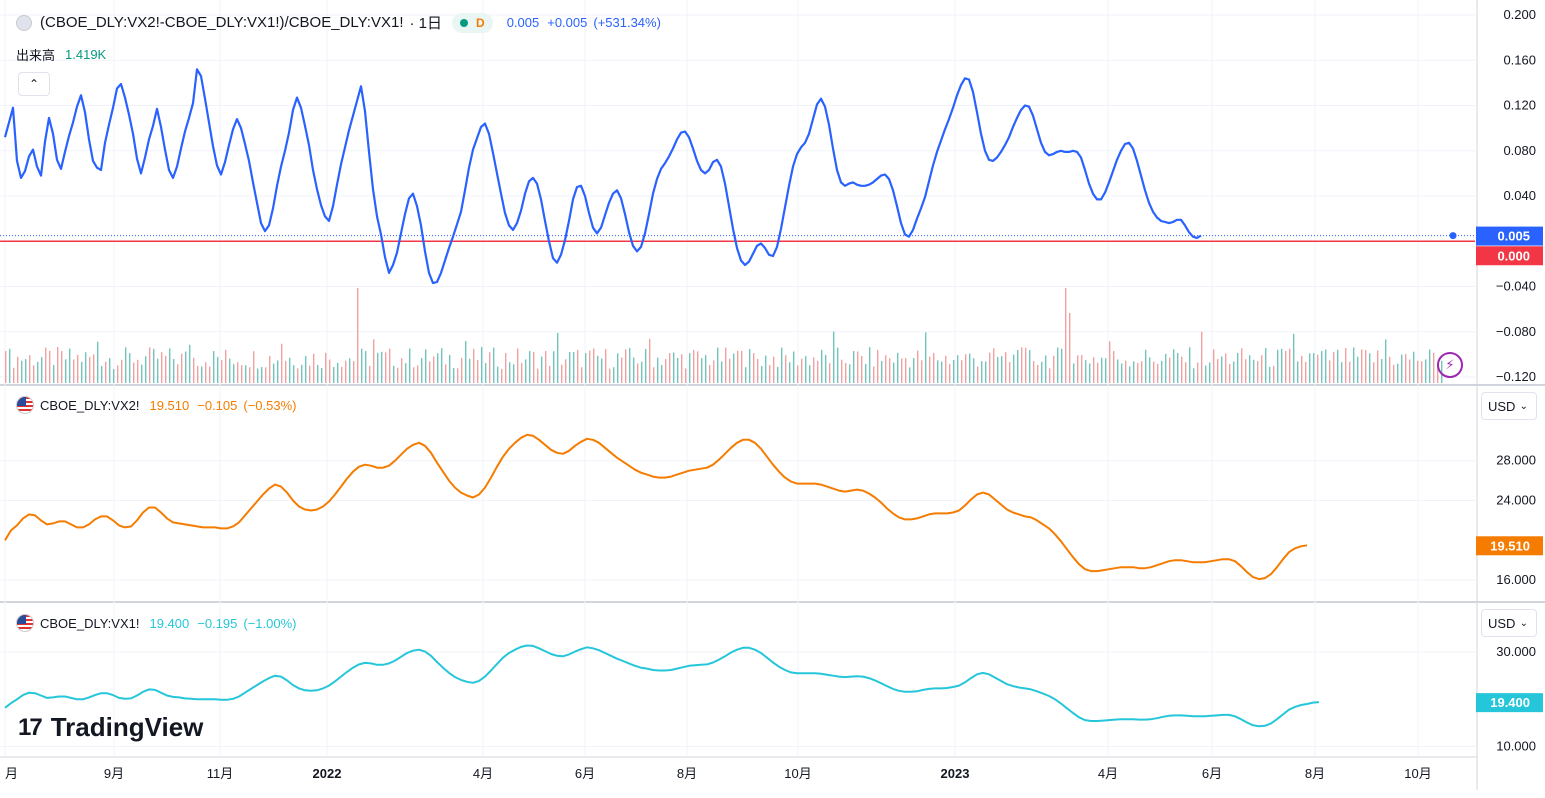 Image resolution: width=1545 pixels, height=798 pixels. I want to click on currency-select-pane3: USD ⌄, so click(1509, 623).